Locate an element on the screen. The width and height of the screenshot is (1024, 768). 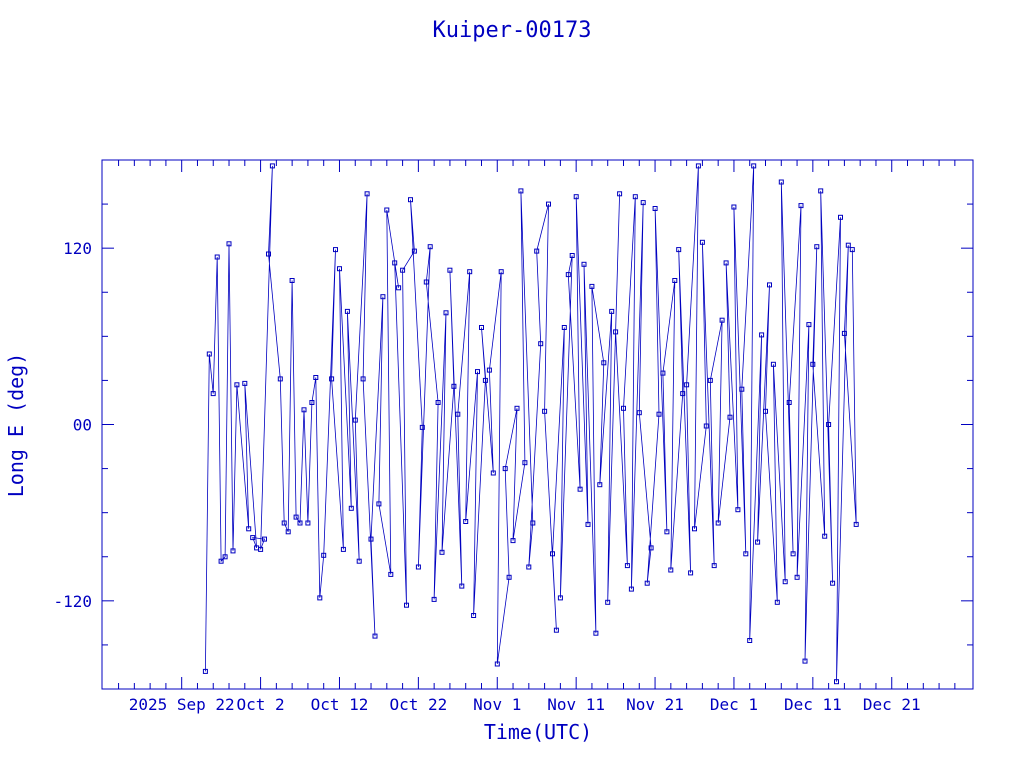
x-tick-label: Oct 2 is located at coordinates (260, 704).